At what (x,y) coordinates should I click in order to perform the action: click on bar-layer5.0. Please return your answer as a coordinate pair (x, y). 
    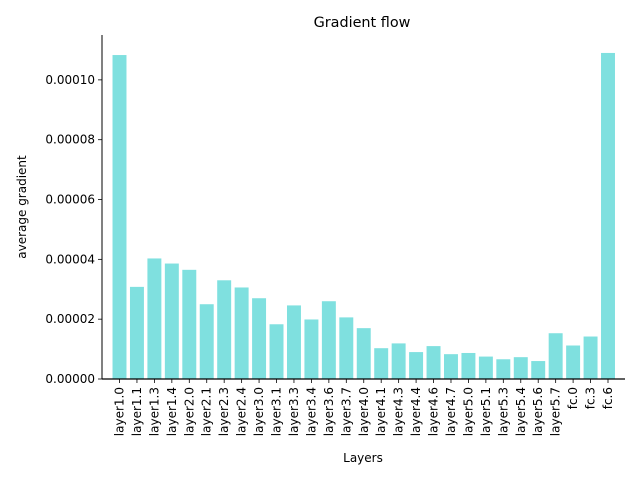
    Looking at the image, I should click on (468, 365).